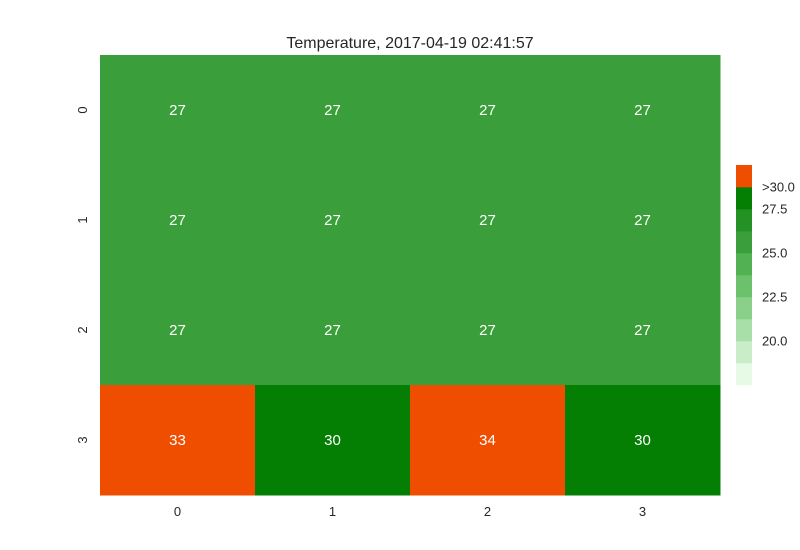  I want to click on colorbar-tick-label: 25.0, so click(774, 253).